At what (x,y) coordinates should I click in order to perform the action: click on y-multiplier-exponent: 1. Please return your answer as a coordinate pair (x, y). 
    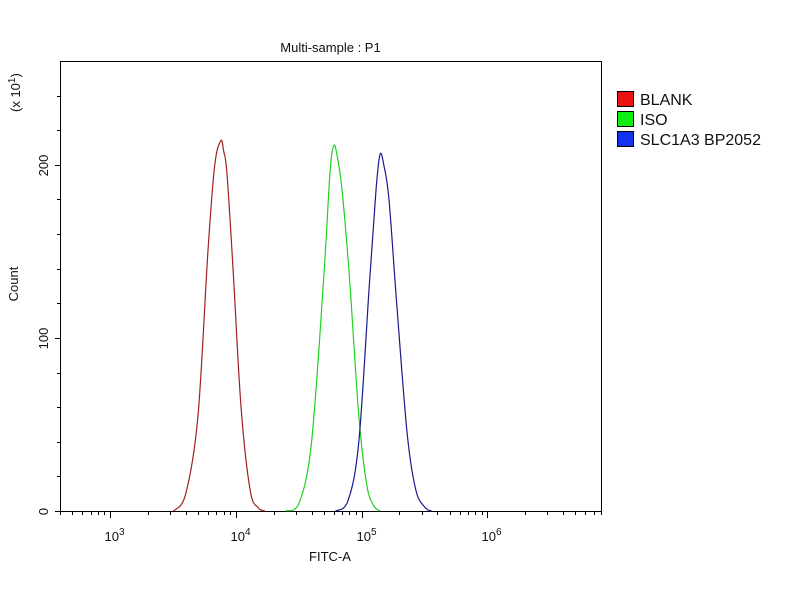
    Looking at the image, I should click on (12, 80).